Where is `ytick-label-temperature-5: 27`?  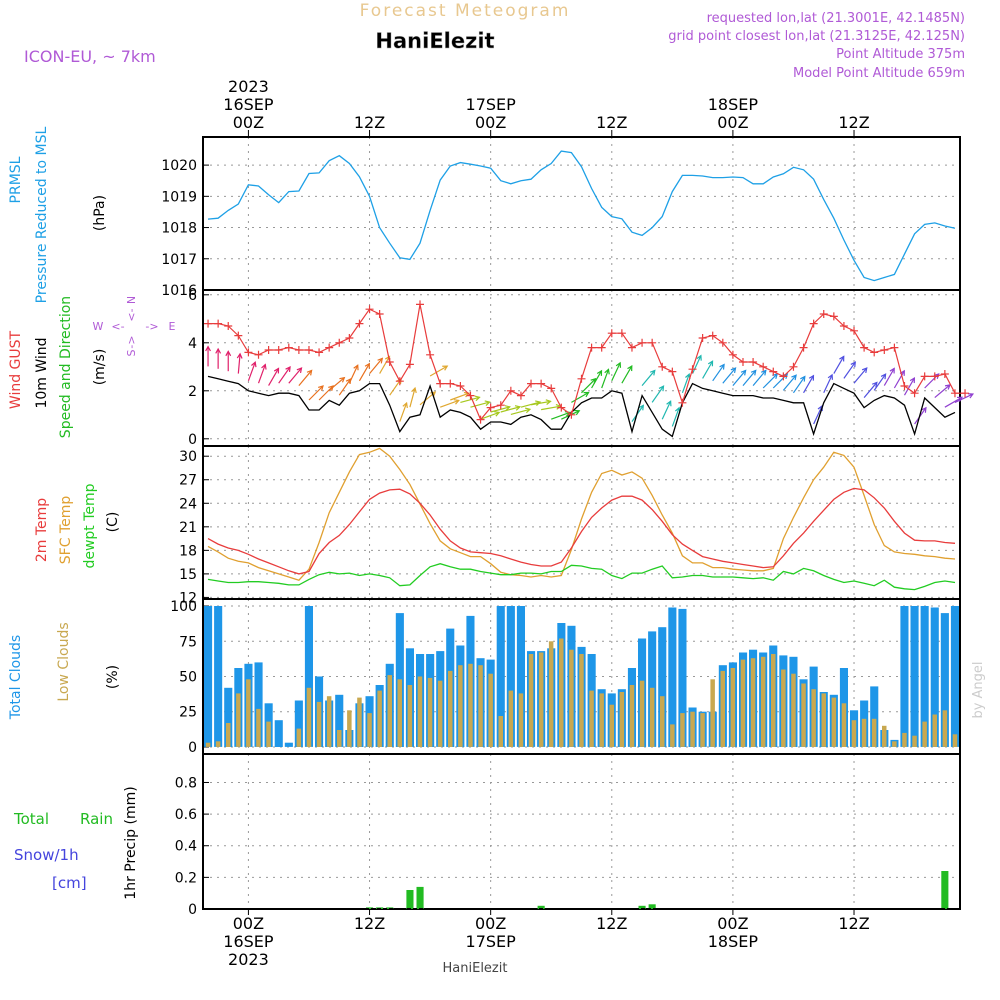
ytick-label-temperature-5: 27 is located at coordinates (188, 481).